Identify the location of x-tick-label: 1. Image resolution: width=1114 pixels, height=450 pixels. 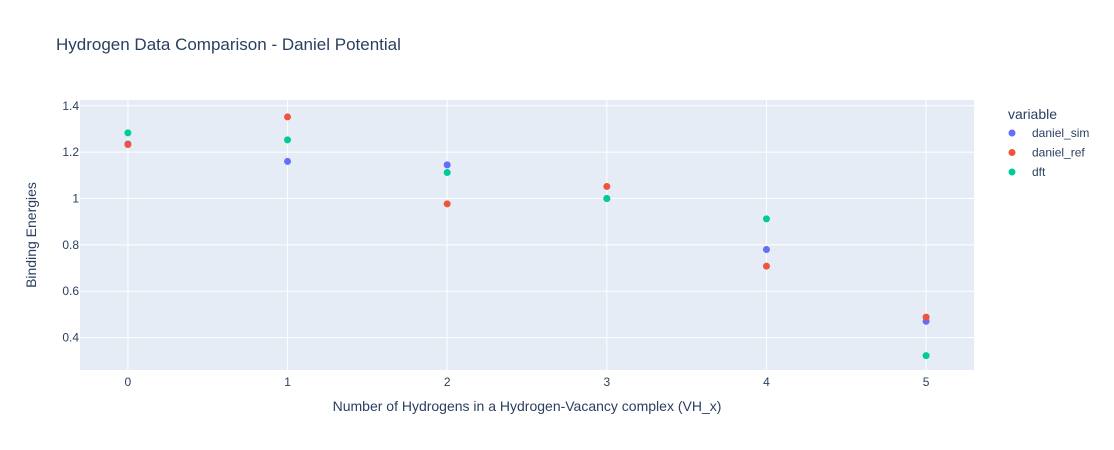
(287, 382).